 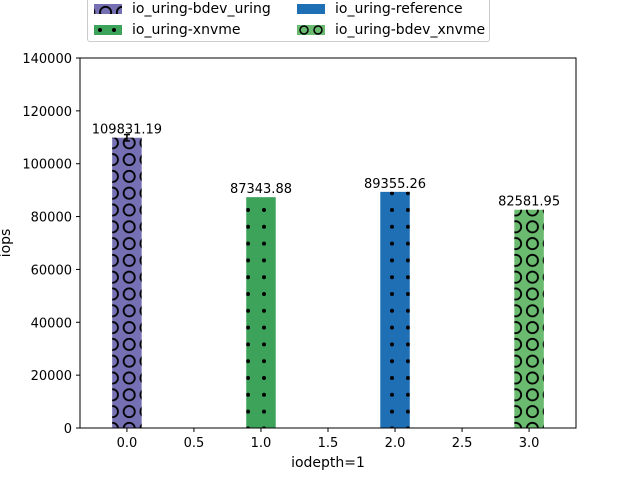 I want to click on y-tick-label: 100000, so click(x=47, y=165).